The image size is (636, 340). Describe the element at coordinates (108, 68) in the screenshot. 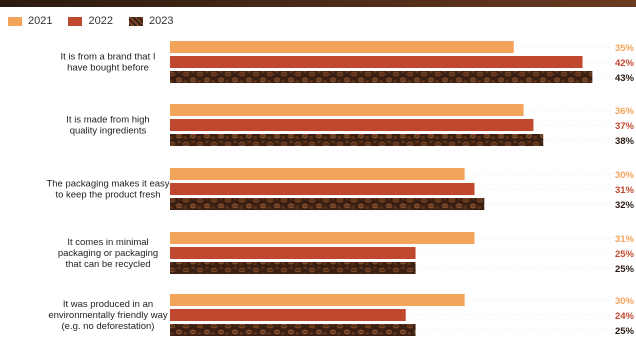

I see `category-label-line: have bought before` at that location.